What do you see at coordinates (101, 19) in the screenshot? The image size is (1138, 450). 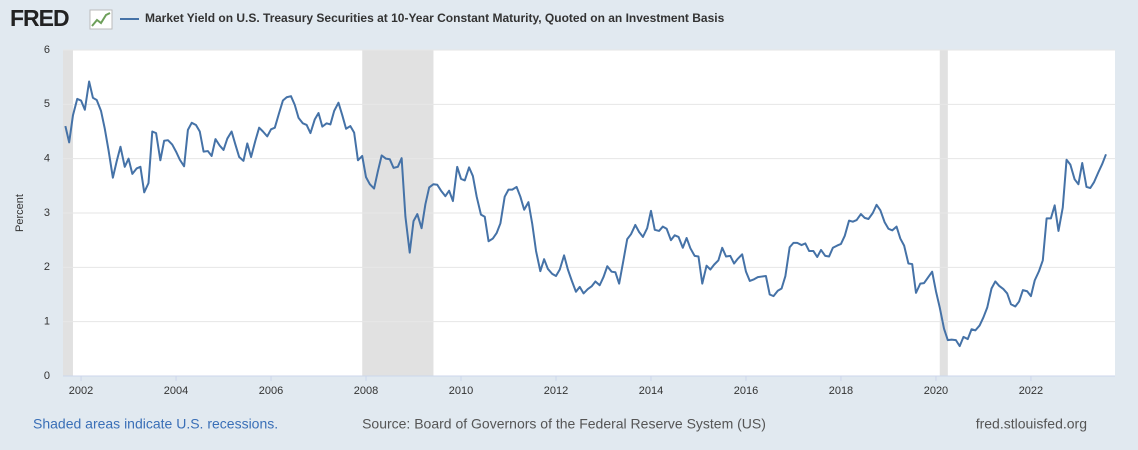 I see `logo-icon` at bounding box center [101, 19].